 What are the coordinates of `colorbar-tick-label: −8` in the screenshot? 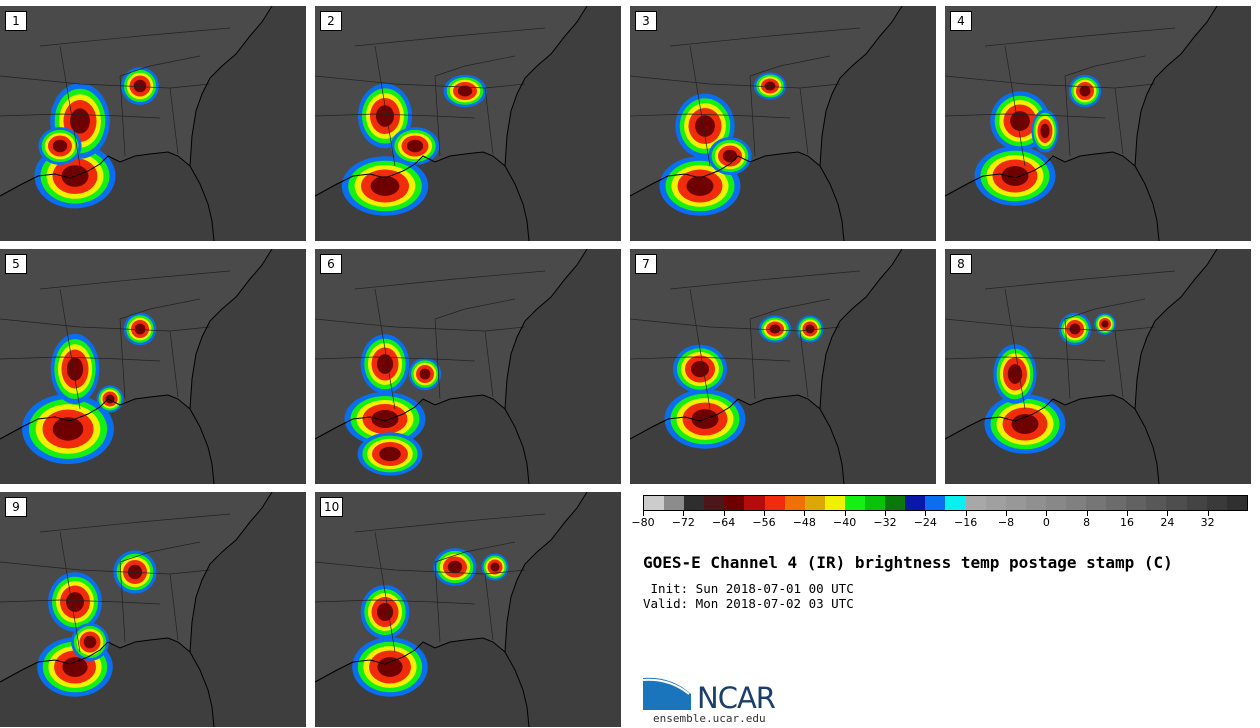 It's located at (1006, 522).